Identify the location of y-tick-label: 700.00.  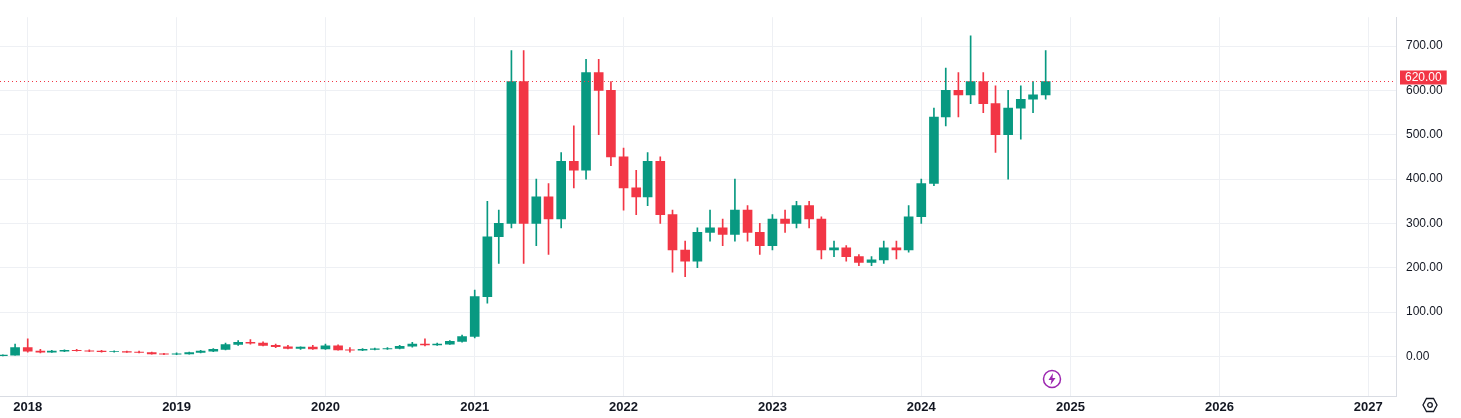
(1425, 45).